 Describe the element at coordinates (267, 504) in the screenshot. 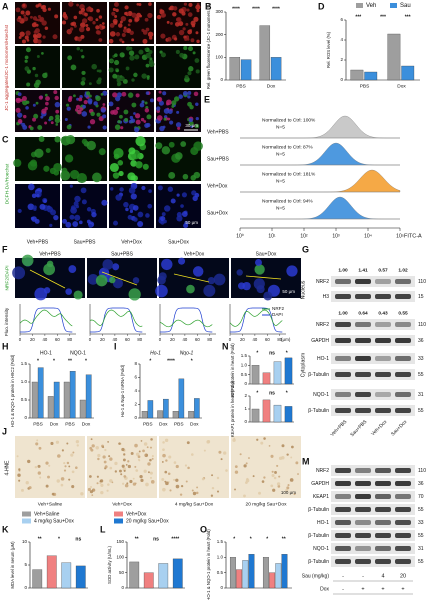

I see `column-label: 20 mg/kg Sau+Dox` at that location.